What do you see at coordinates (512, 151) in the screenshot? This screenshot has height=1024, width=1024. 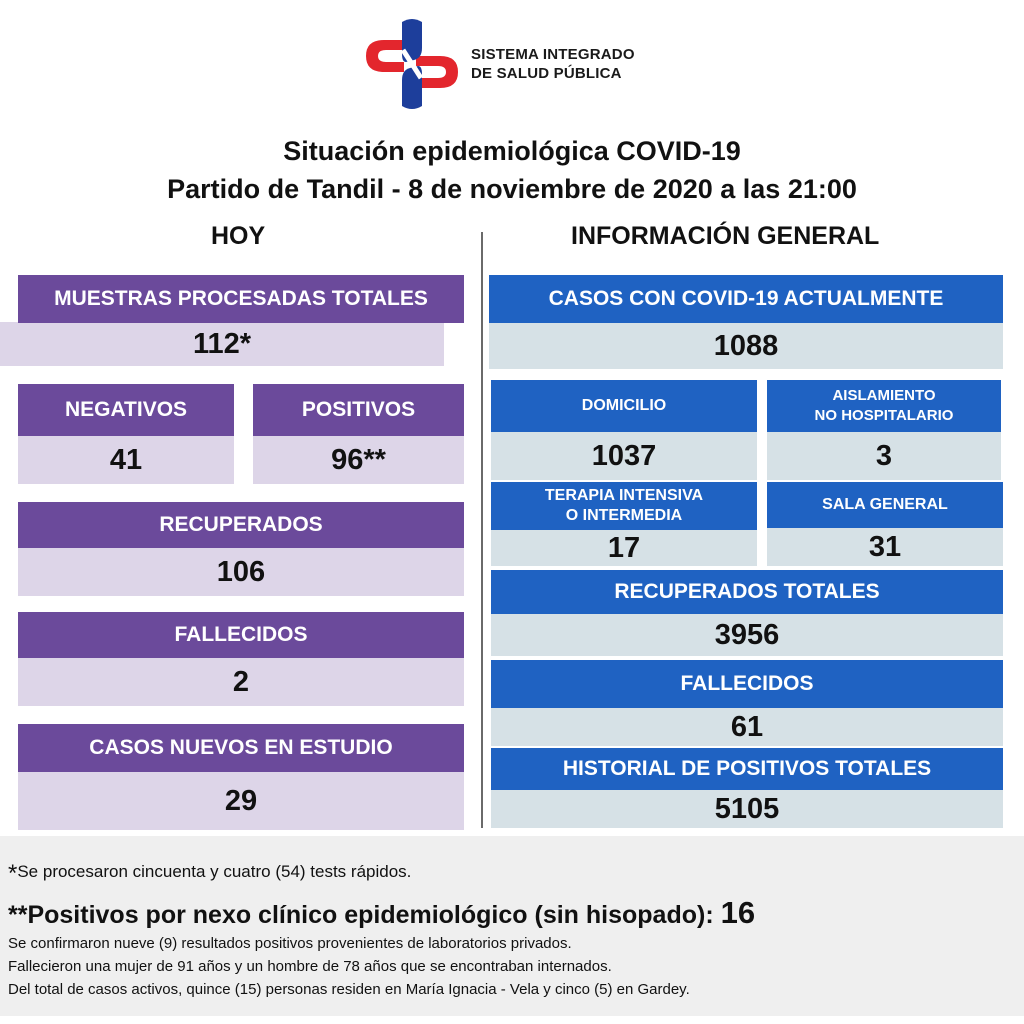 I see `page-title: Situación epidemiológica COVID-19` at bounding box center [512, 151].